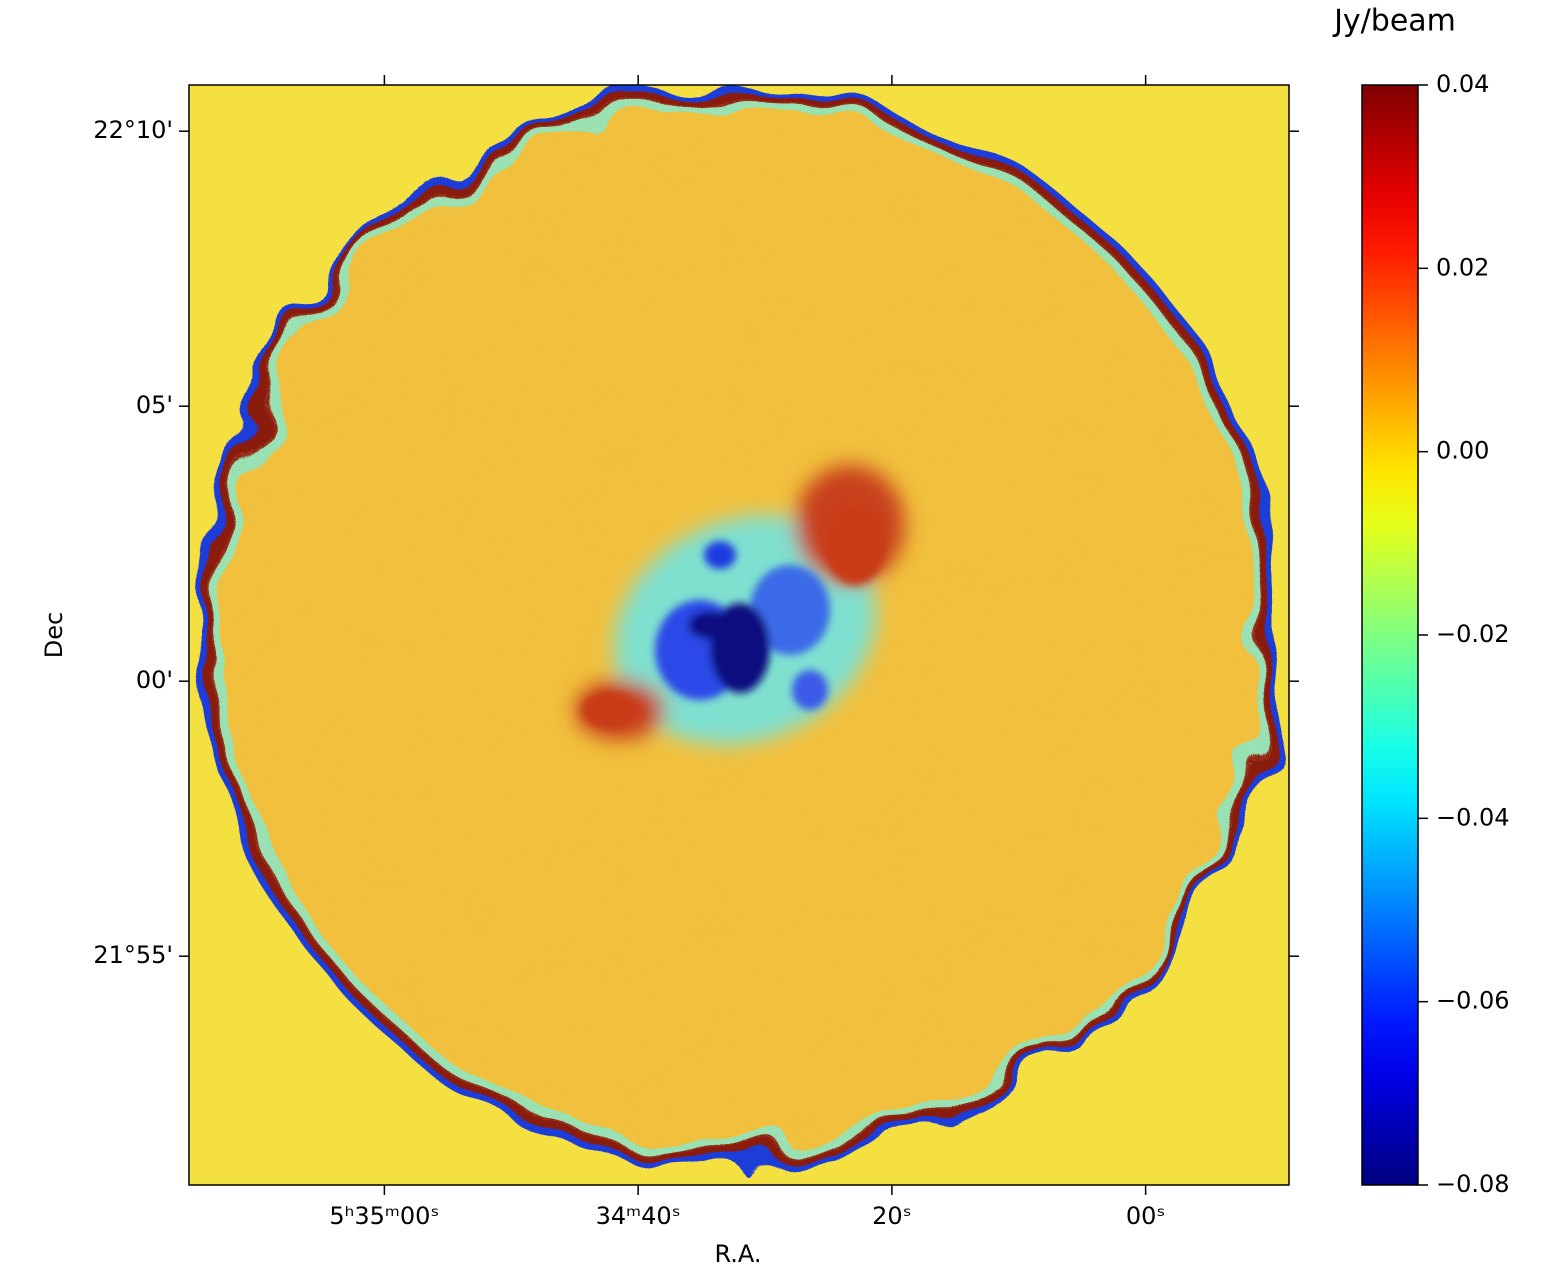 Image resolution: width=1542 pixels, height=1268 pixels. What do you see at coordinates (1473, 634) in the screenshot?
I see `colorbar-tick-label: −0.02` at bounding box center [1473, 634].